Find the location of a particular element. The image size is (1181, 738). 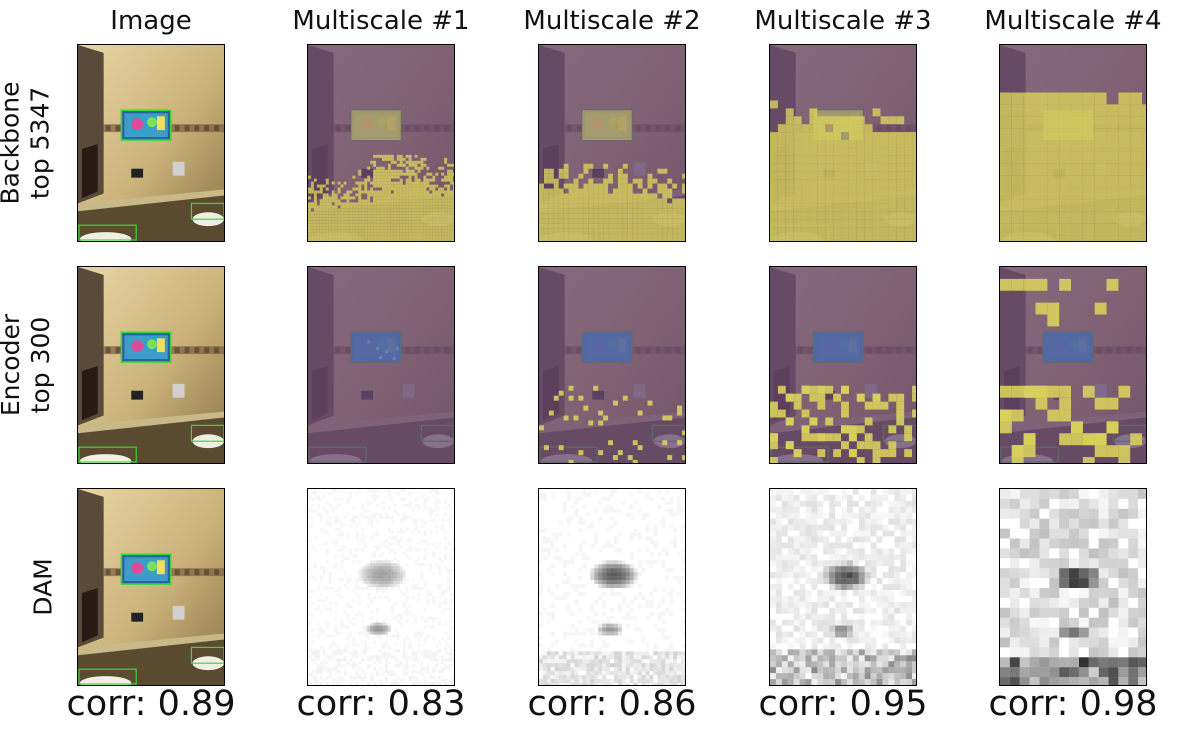

column-title-image: Image is located at coordinates (151, 21).